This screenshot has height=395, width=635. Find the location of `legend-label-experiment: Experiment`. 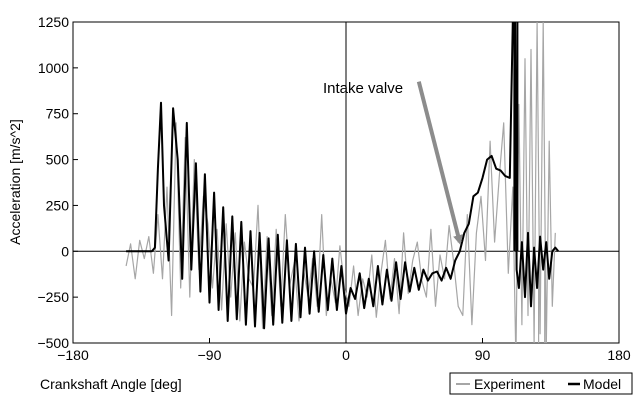

legend-label-experiment: Experiment is located at coordinates (509, 384).